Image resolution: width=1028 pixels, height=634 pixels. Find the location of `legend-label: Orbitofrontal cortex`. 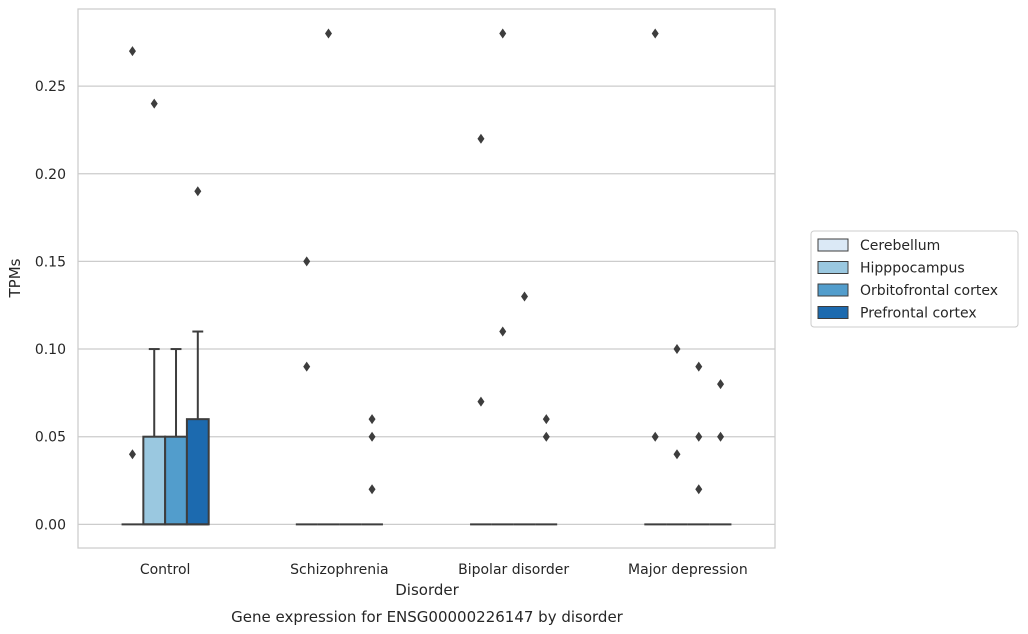

legend-label: Orbitofrontal cortex is located at coordinates (929, 291).